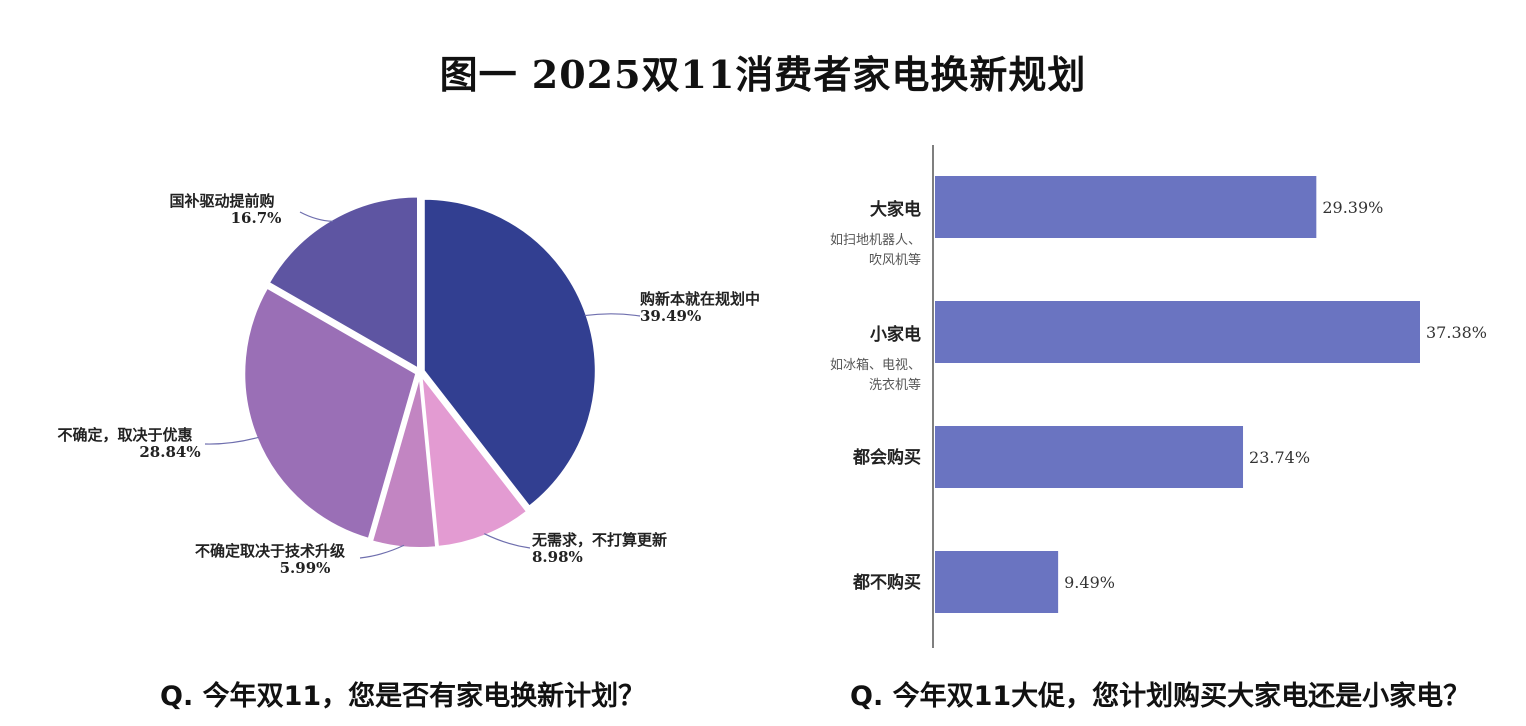 Image resolution: width=1526 pixels, height=726 pixels. I want to click on bar-label-1: 小家电, so click(895, 334).